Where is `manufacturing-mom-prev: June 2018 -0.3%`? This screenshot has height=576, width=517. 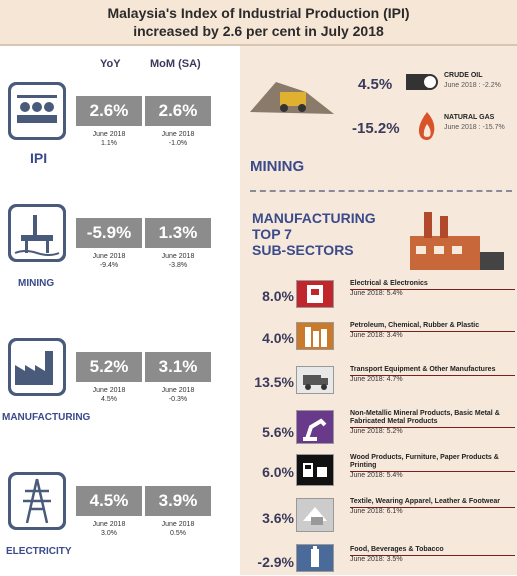 manufacturing-mom-prev: June 2018 -0.3% is located at coordinates (178, 395).